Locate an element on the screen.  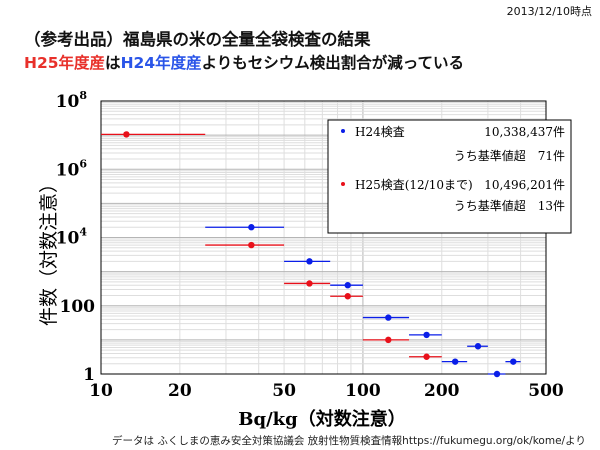
legend-h25-sub: うち基準値超 13件 is located at coordinates (509, 205).